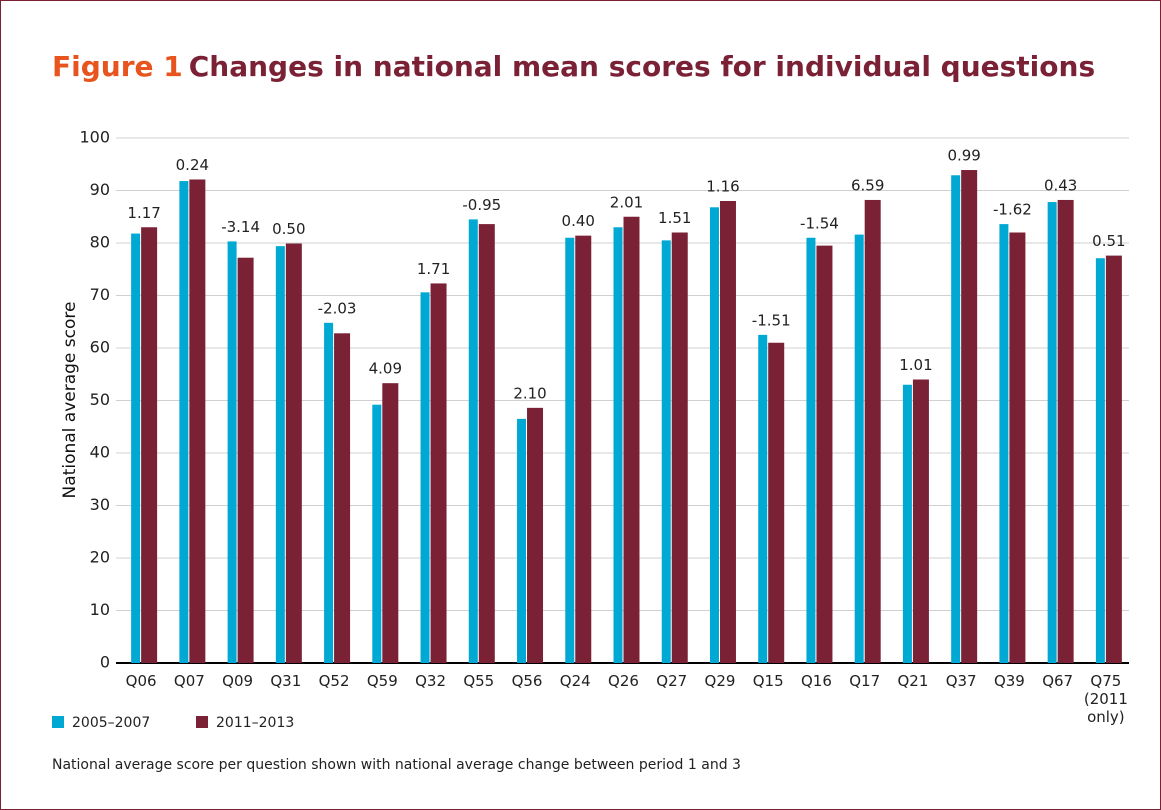 This screenshot has width=1161, height=810. What do you see at coordinates (819, 223) in the screenshot?
I see `change-label: -1.54` at bounding box center [819, 223].